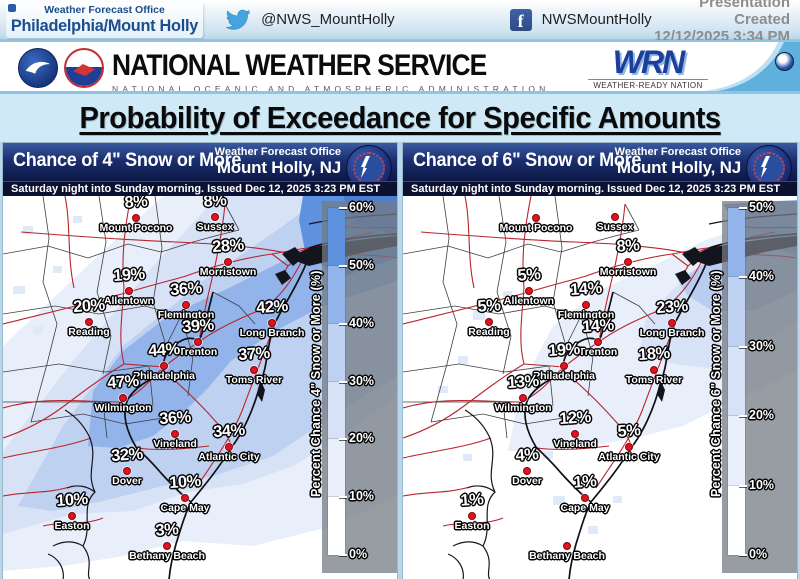  I want to click on twitter-group: @NWS_MountHolly, so click(310, 20).